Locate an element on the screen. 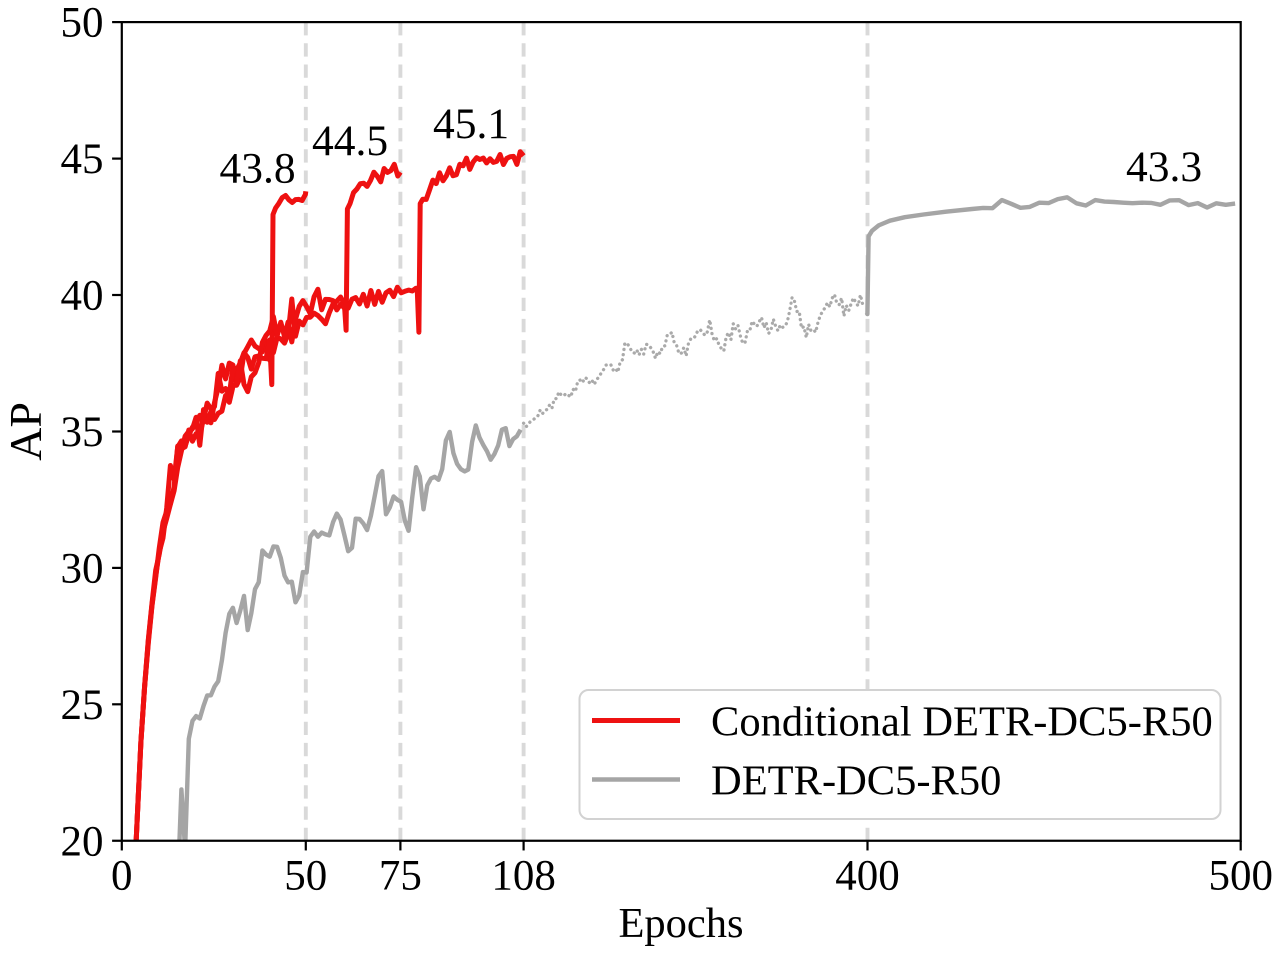  svg-text: 43.8 is located at coordinates (257, 168).